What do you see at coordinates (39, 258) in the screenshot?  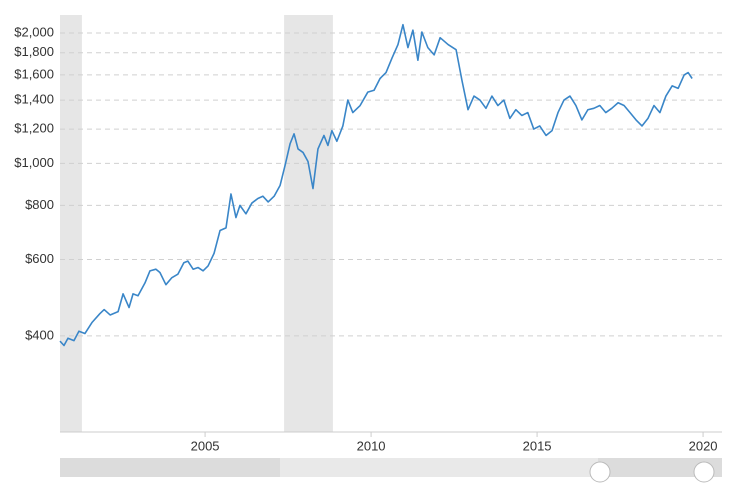 I see `y-tick-label: $600` at bounding box center [39, 258].